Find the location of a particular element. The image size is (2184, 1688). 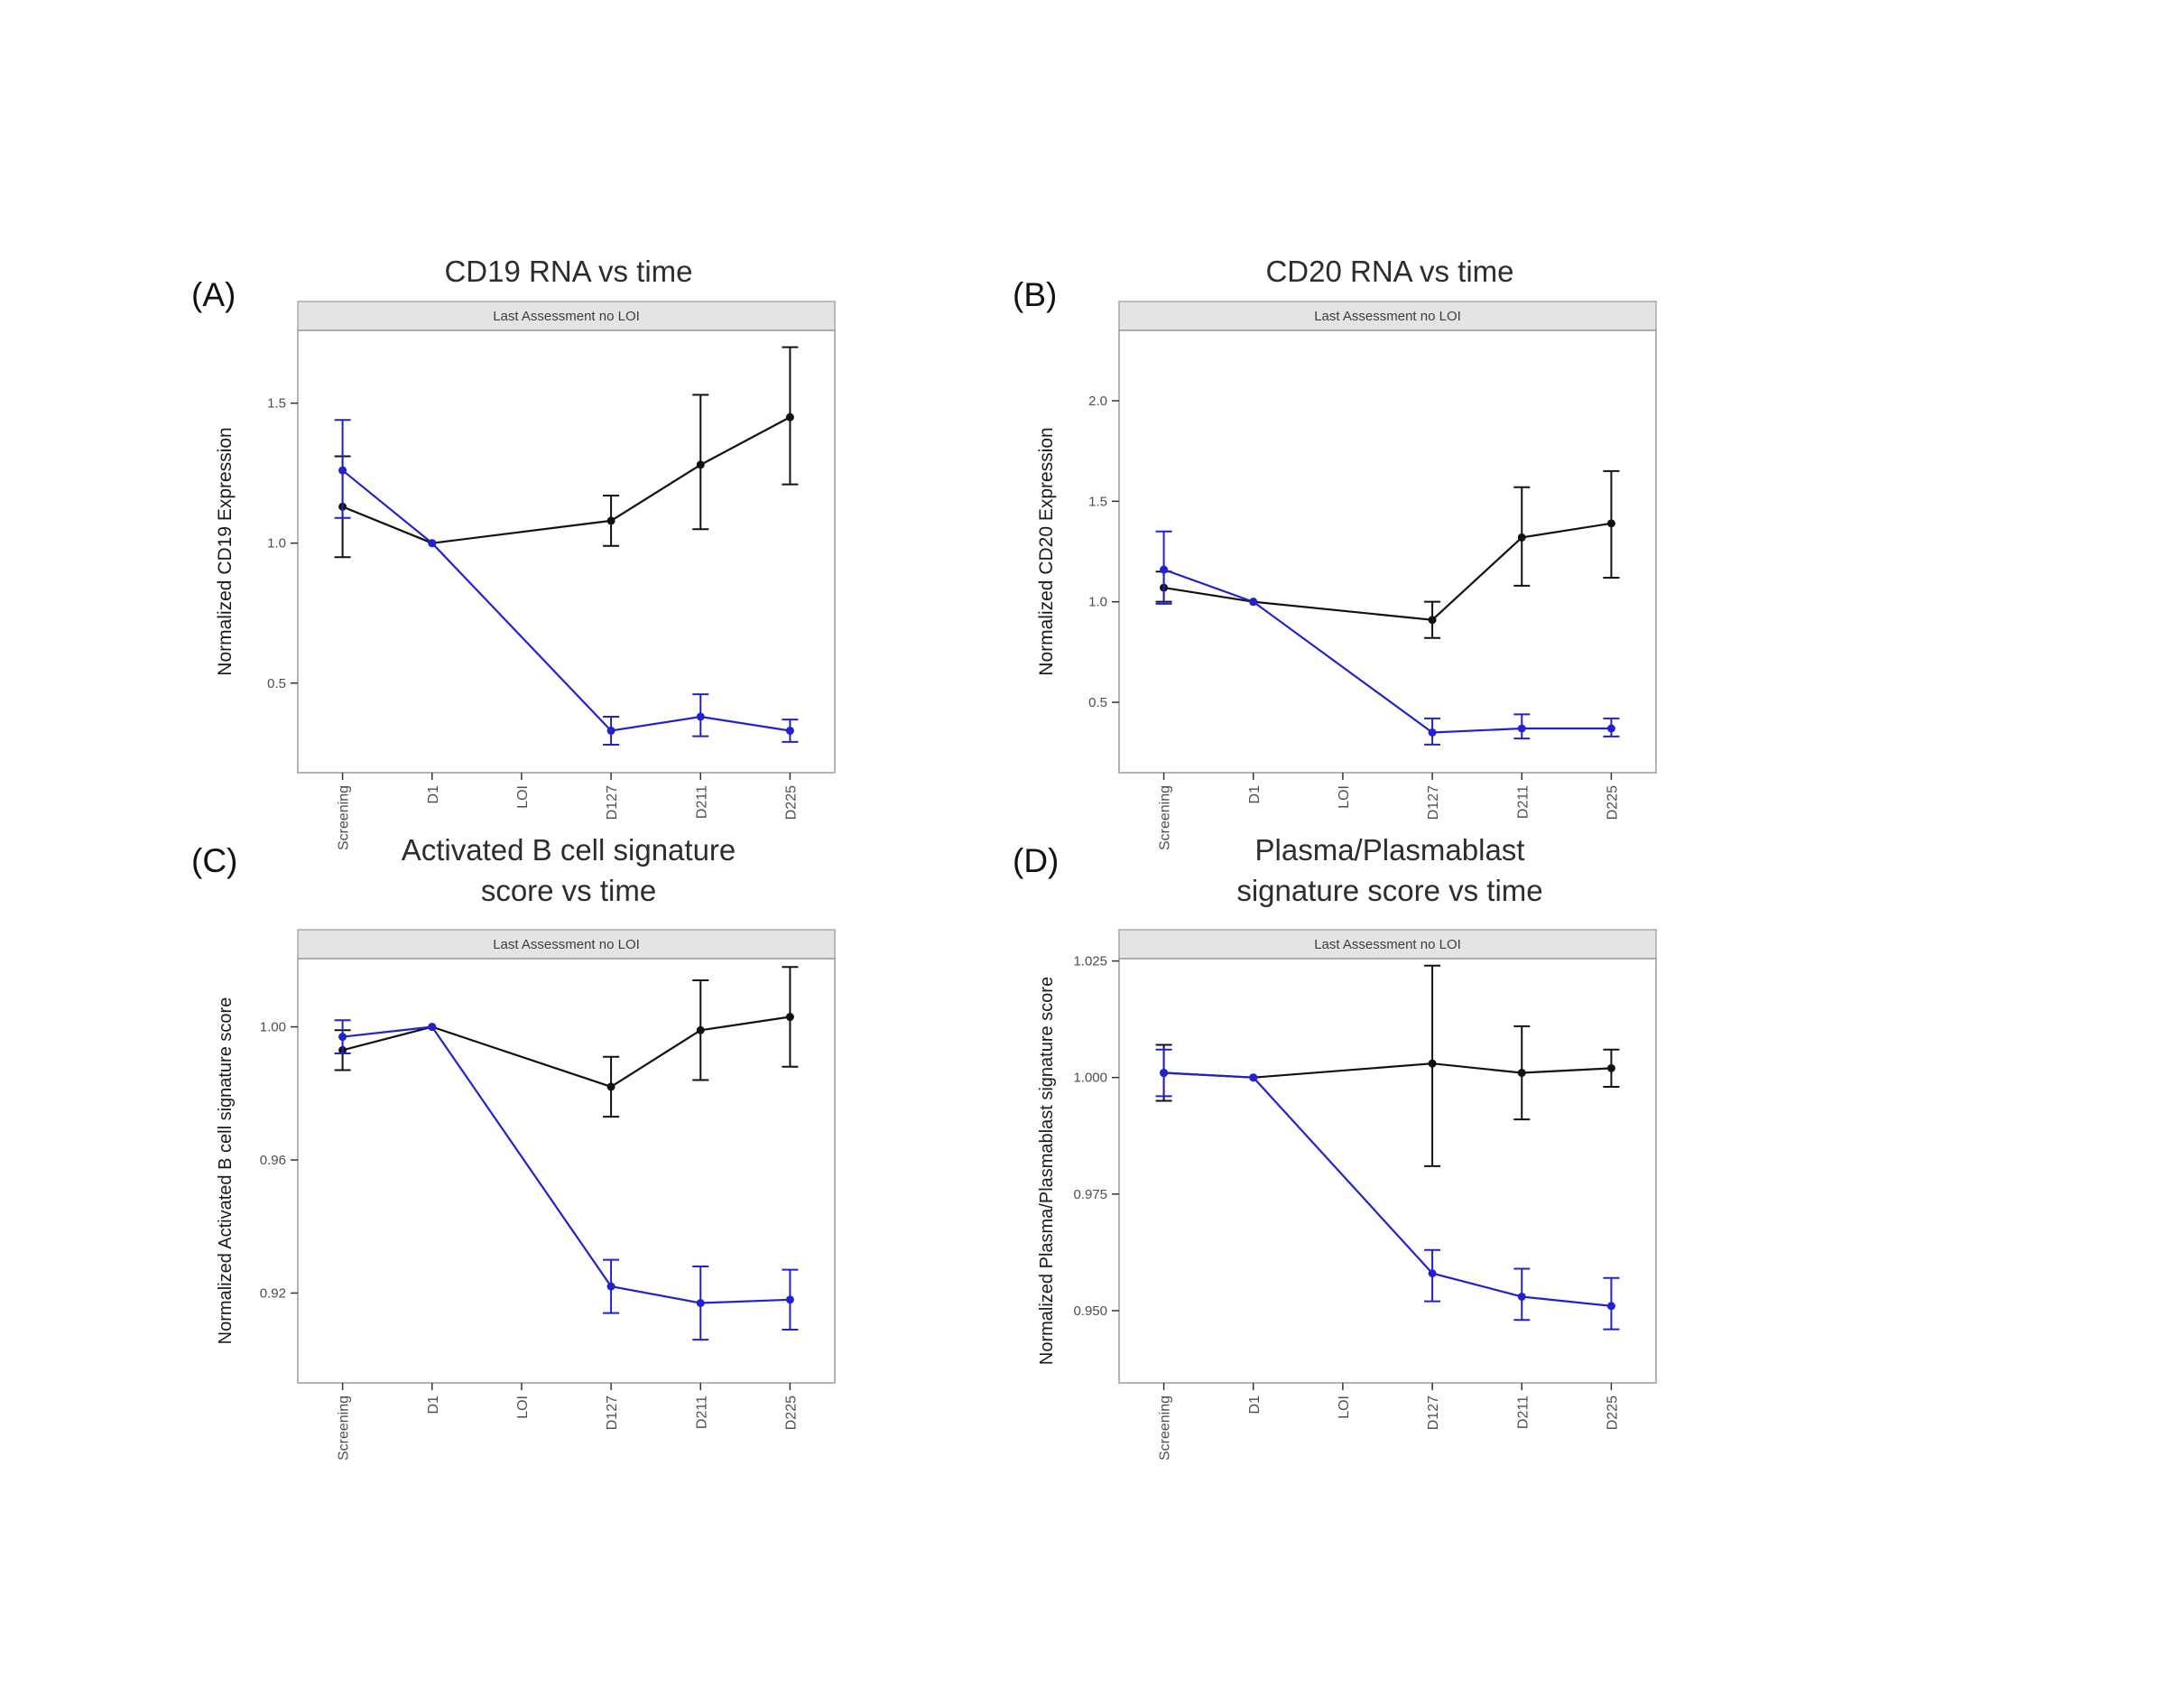

y-tick-label: 1.000 is located at coordinates (1090, 1079).